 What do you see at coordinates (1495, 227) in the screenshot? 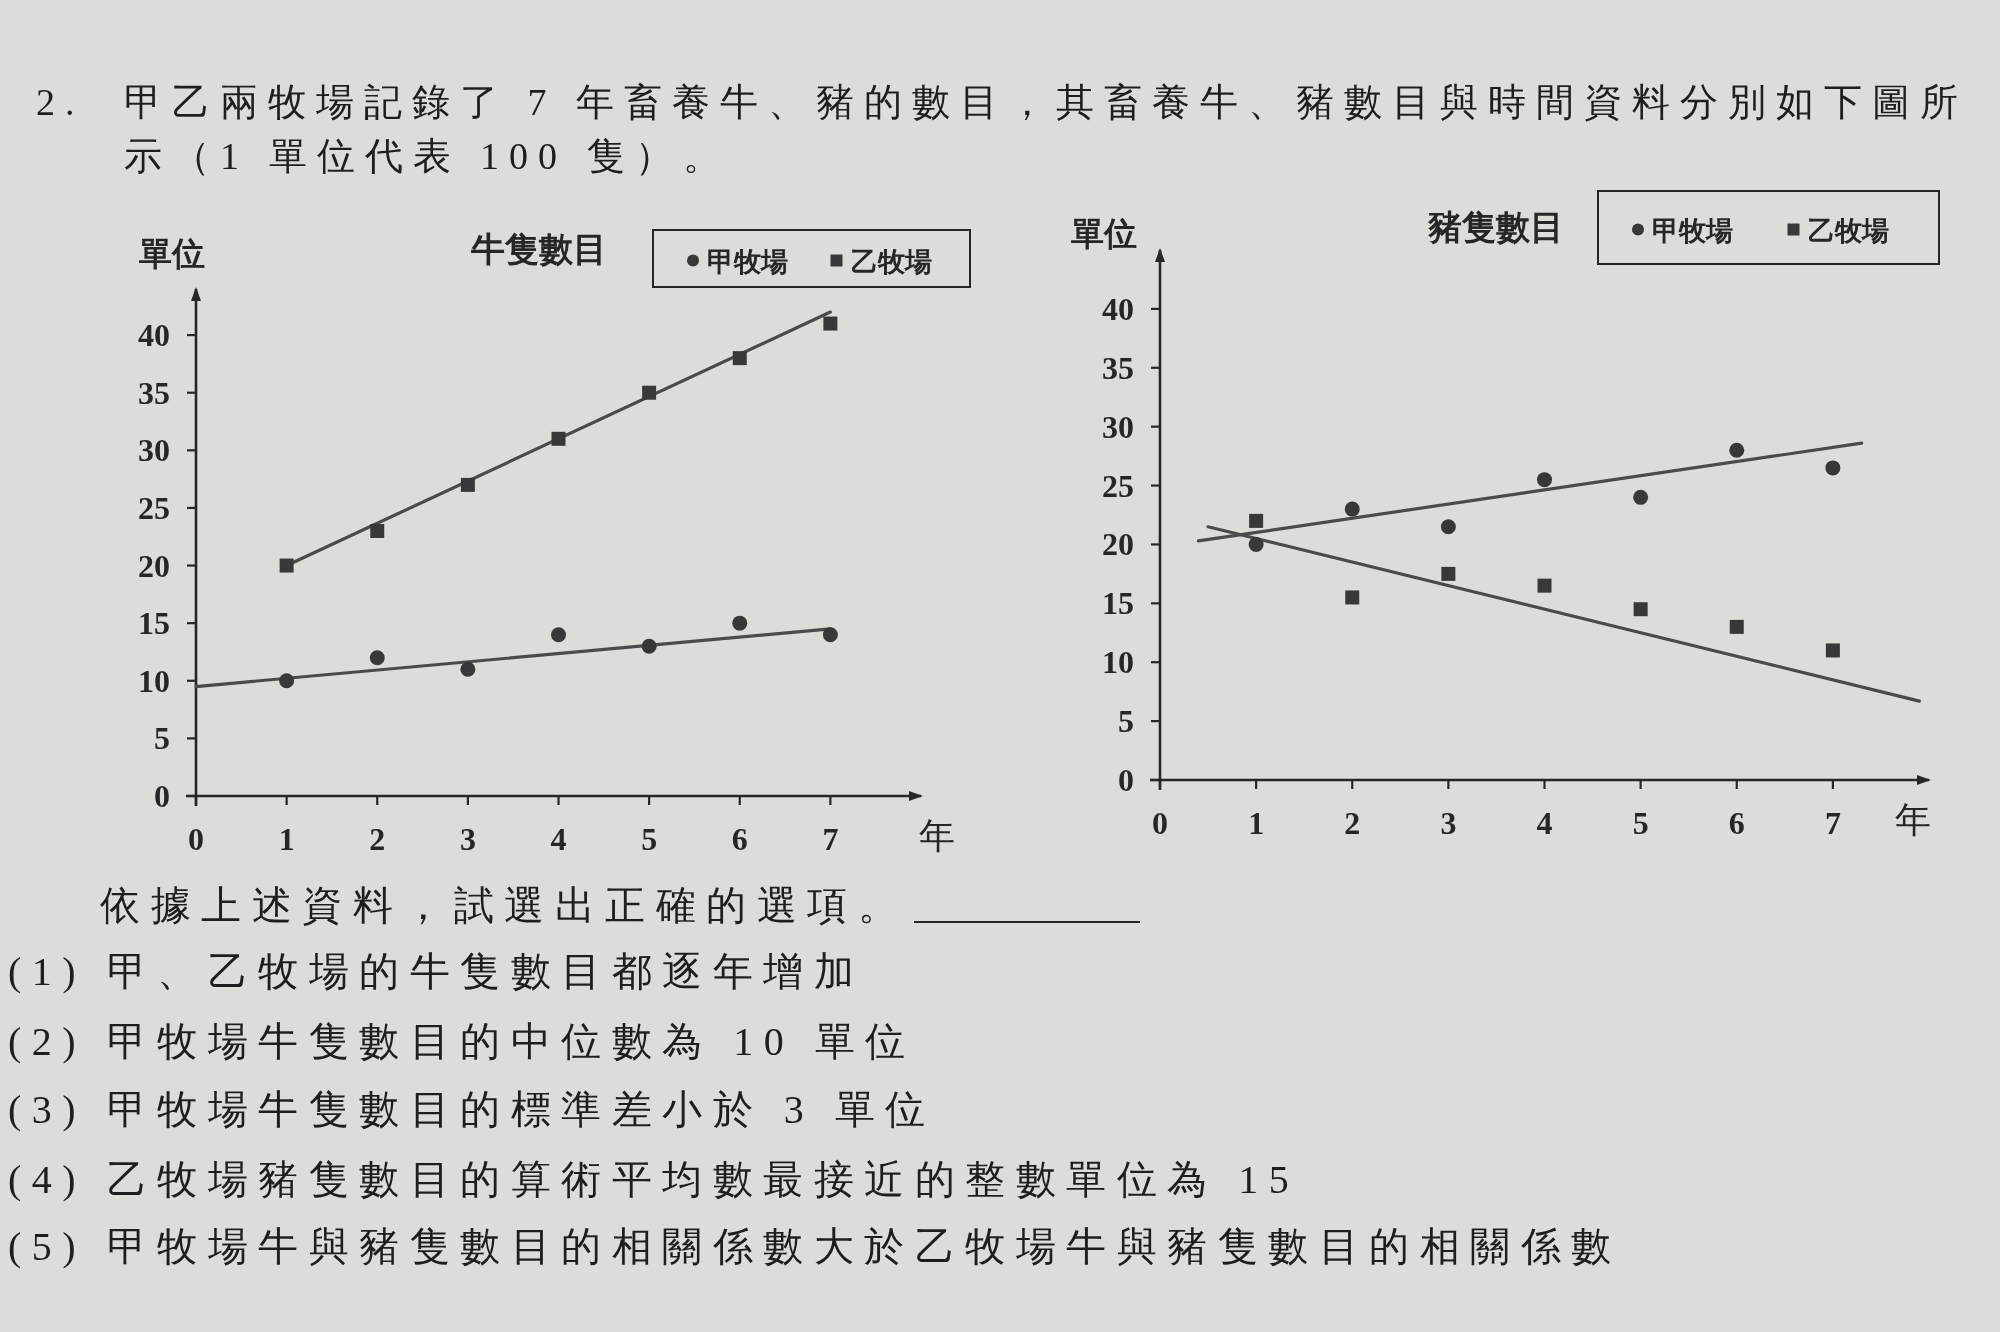
I see `chart-title: 豬隻數目` at bounding box center [1495, 227].